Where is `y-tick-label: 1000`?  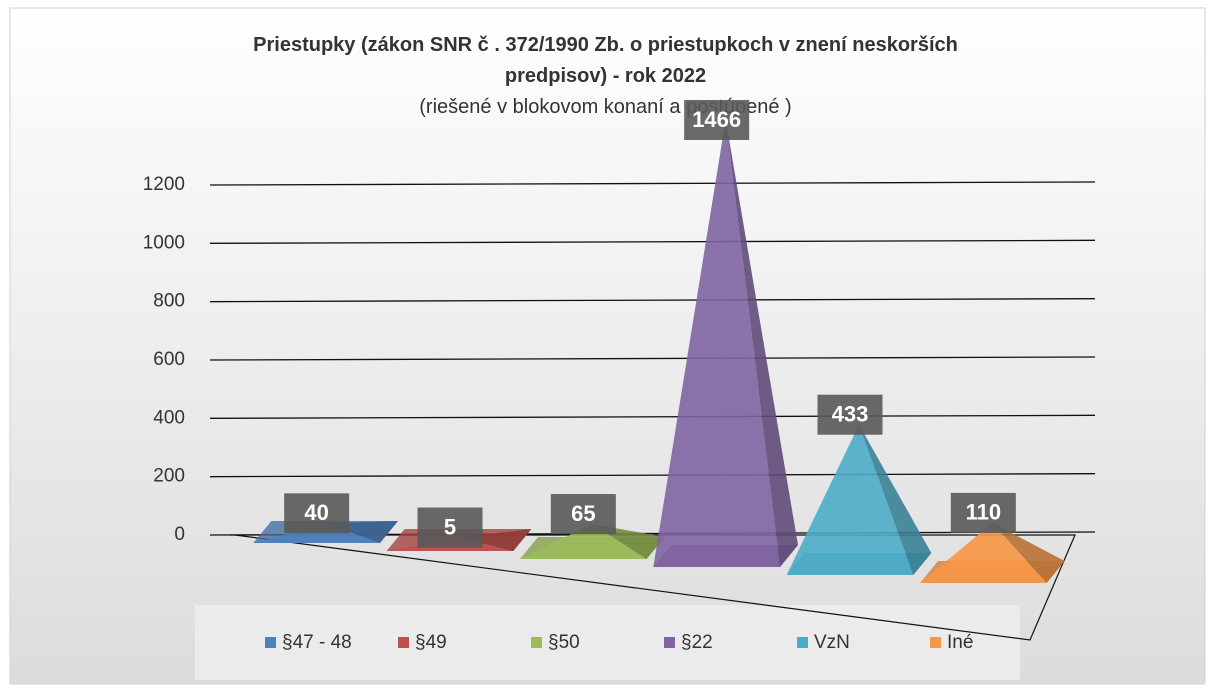 y-tick-label: 1000 is located at coordinates (164, 242).